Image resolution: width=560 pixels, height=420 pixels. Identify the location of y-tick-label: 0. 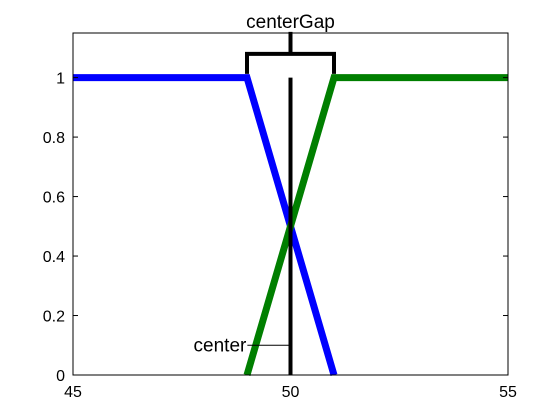
(60, 376).